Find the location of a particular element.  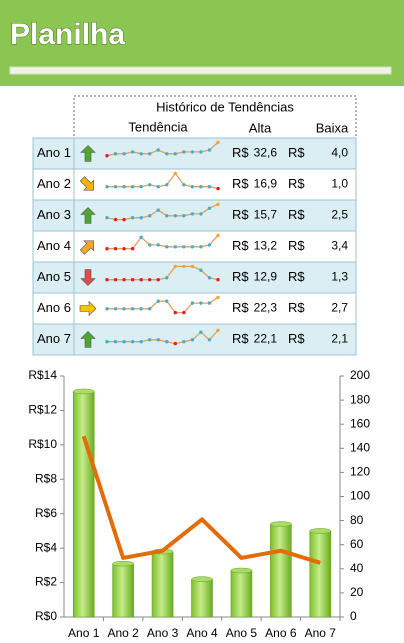

header-bar is located at coordinates (200, 70).